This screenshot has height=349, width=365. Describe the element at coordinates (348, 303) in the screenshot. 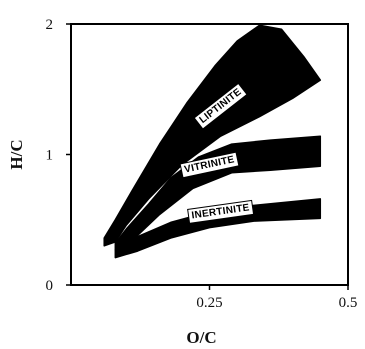

I see `x-tick-label: 0.5` at that location.